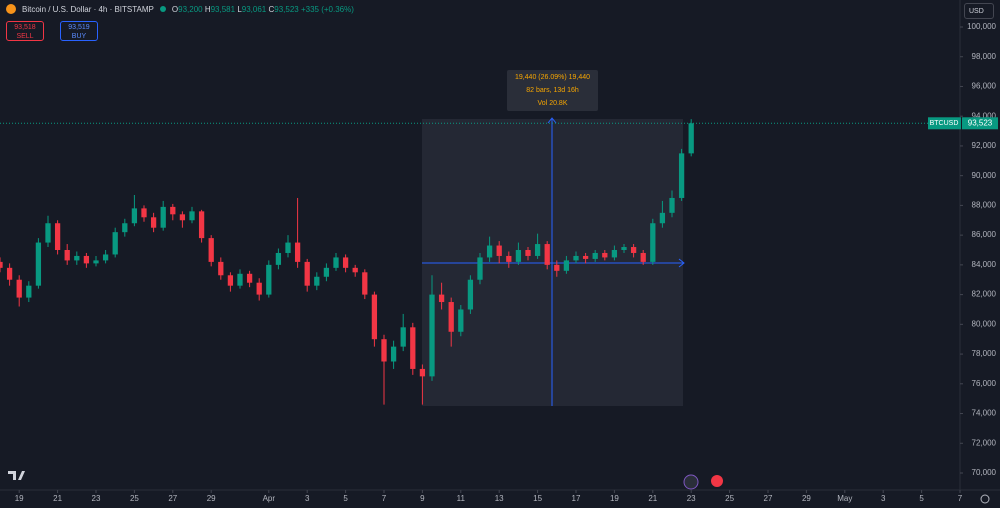 This screenshot has width=1000, height=508. What do you see at coordinates (984, 383) in the screenshot?
I see `y-tick-label: 76,000` at bounding box center [984, 383].